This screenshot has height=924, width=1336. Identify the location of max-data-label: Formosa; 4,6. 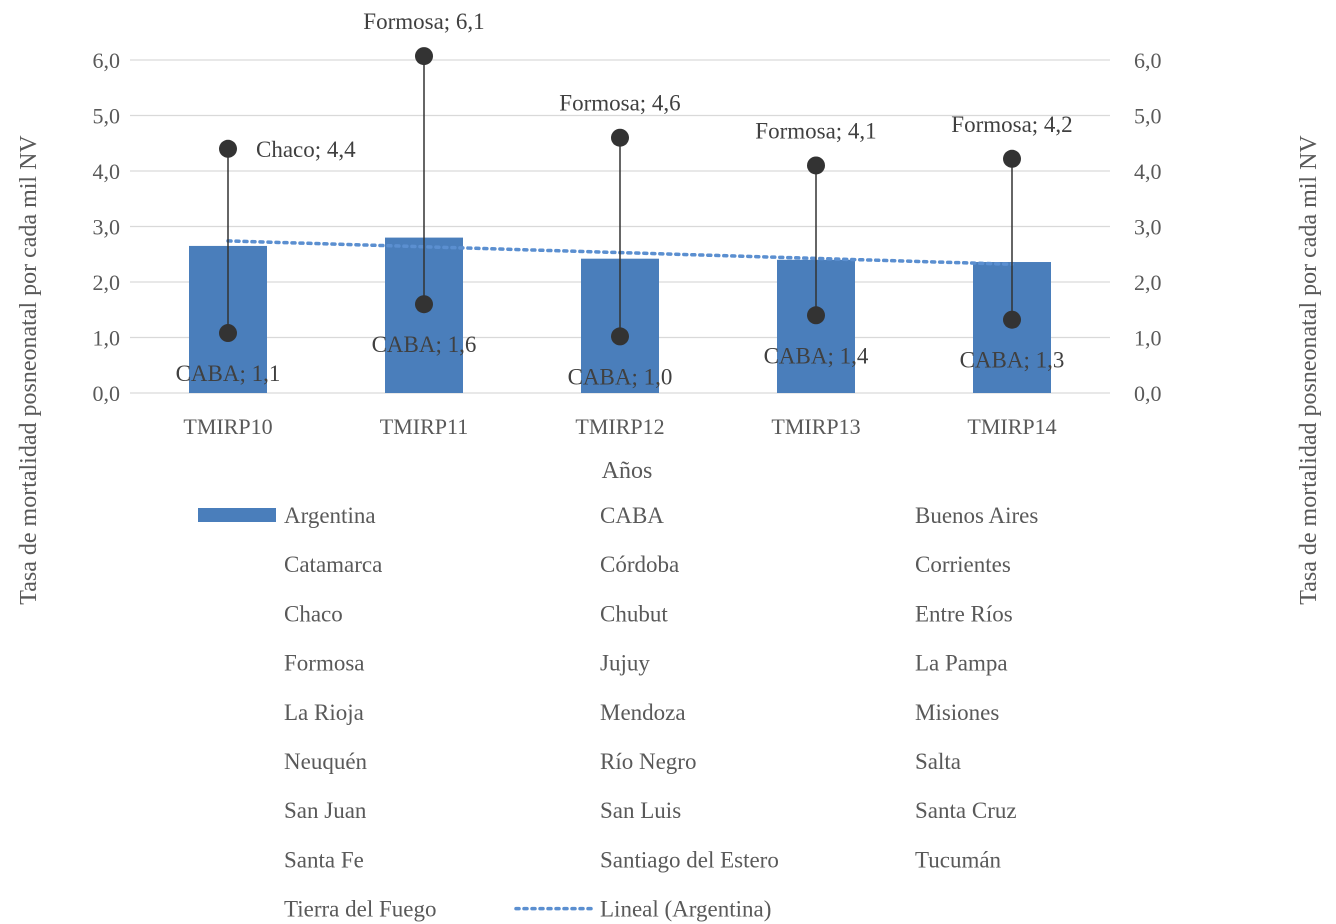
(619, 103).